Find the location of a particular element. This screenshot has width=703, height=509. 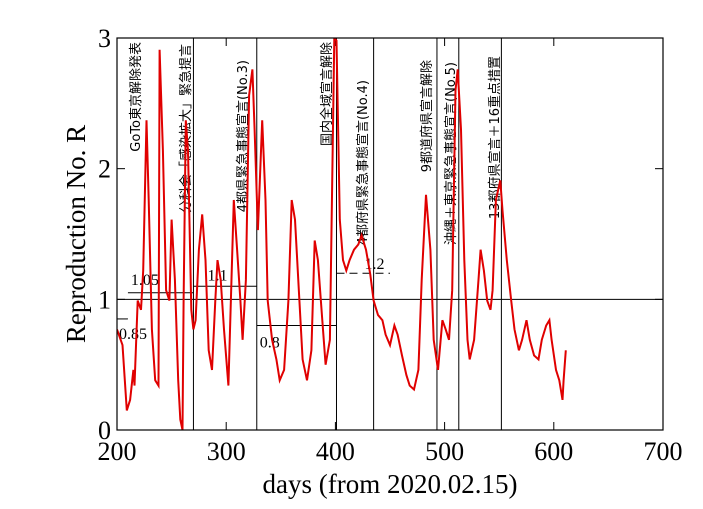

annotation: GoTo東京解除発表 is located at coordinates (136, 97).